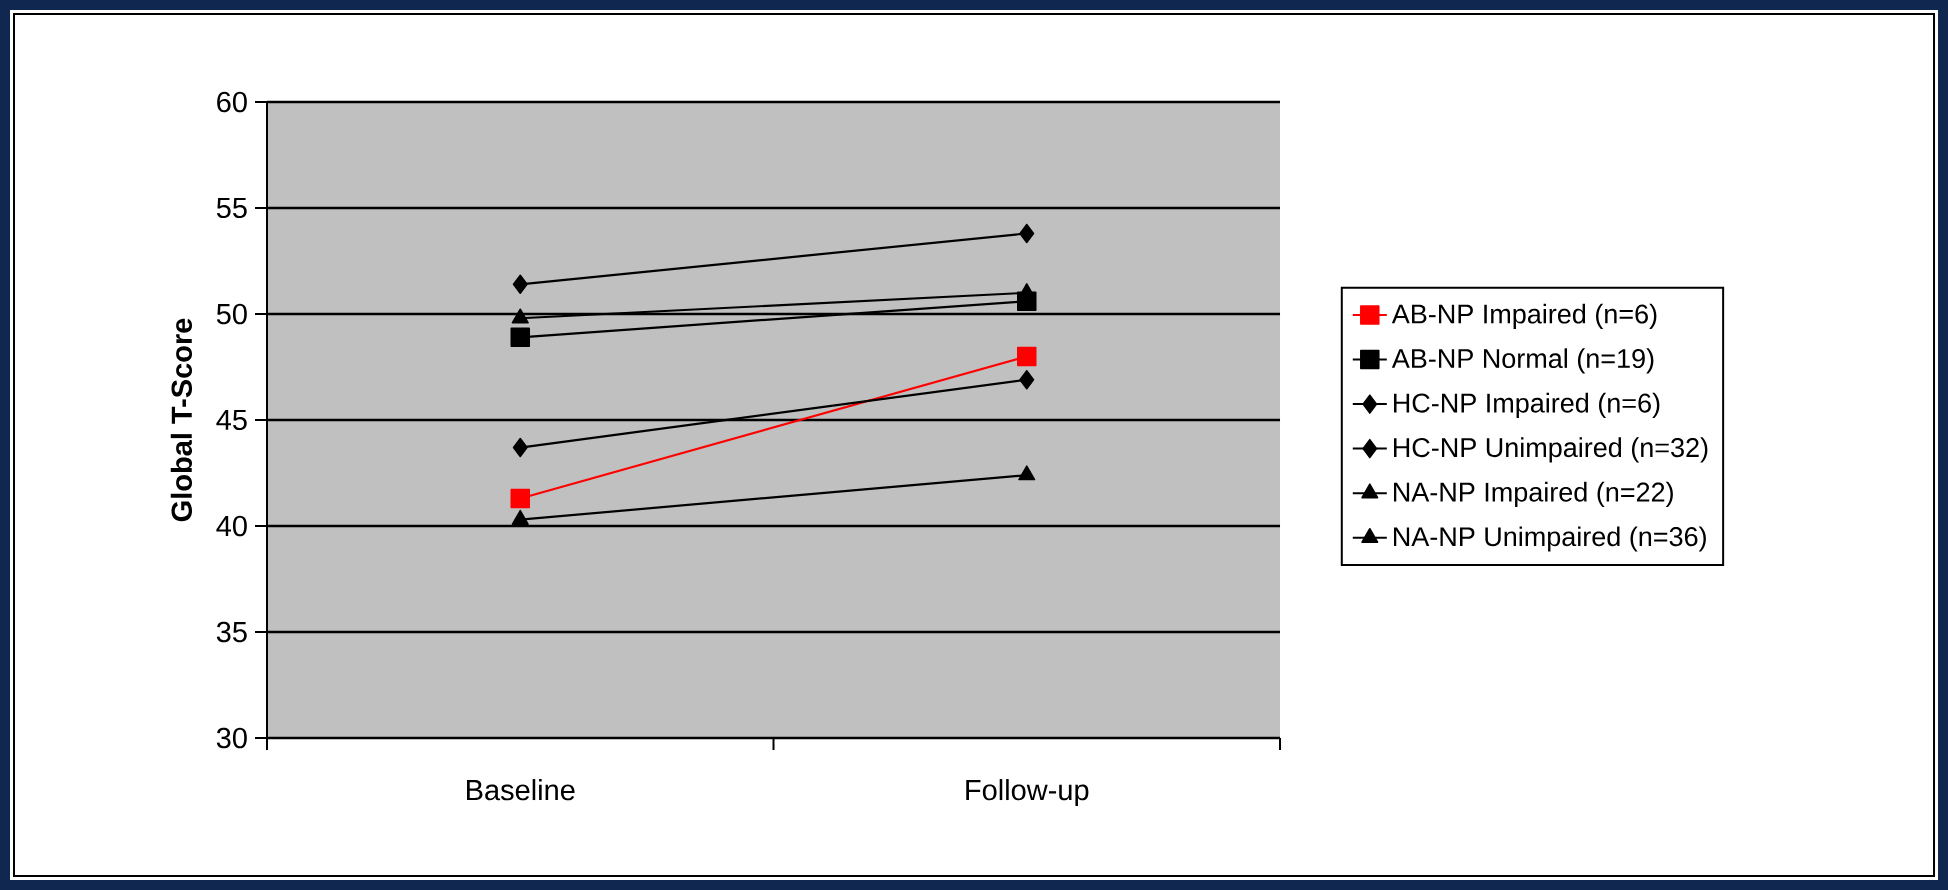 The image size is (1948, 890). I want to click on y-tick-label: 35, so click(231, 632).